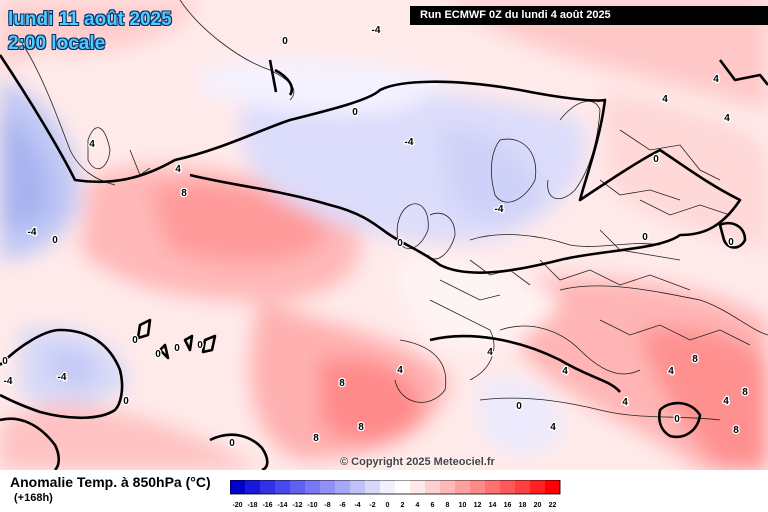  What do you see at coordinates (492, 505) in the screenshot?
I see `legend-tick-label: 14` at bounding box center [492, 505].